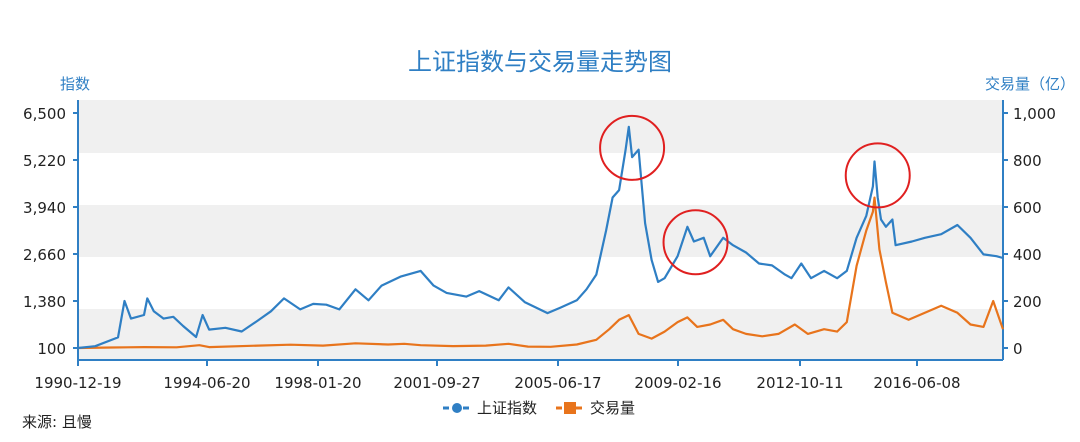 Image resolution: width=1080 pixels, height=442 pixels. I want to click on legend-label-index: 上证指数, so click(507, 408).